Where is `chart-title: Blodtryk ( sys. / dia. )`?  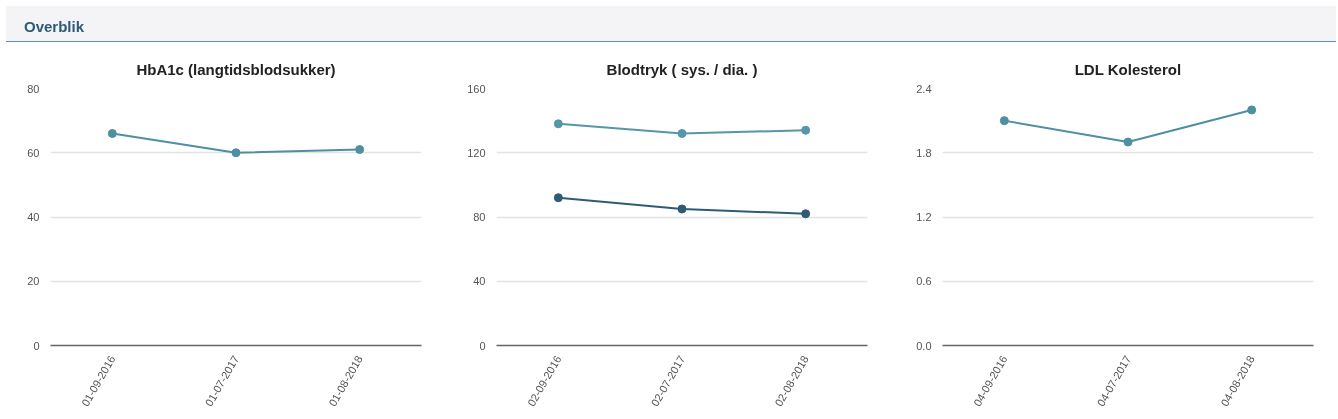 chart-title: Blodtryk ( sys. / dia. ) is located at coordinates (682, 69).